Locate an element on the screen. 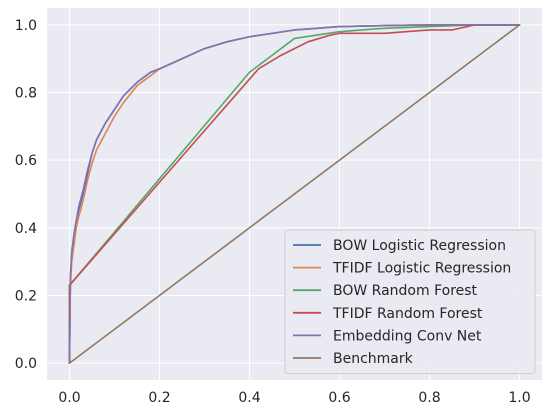 Image resolution: width=553 pixels, height=417 pixels. y-tick-label: 0.8 is located at coordinates (26, 94).